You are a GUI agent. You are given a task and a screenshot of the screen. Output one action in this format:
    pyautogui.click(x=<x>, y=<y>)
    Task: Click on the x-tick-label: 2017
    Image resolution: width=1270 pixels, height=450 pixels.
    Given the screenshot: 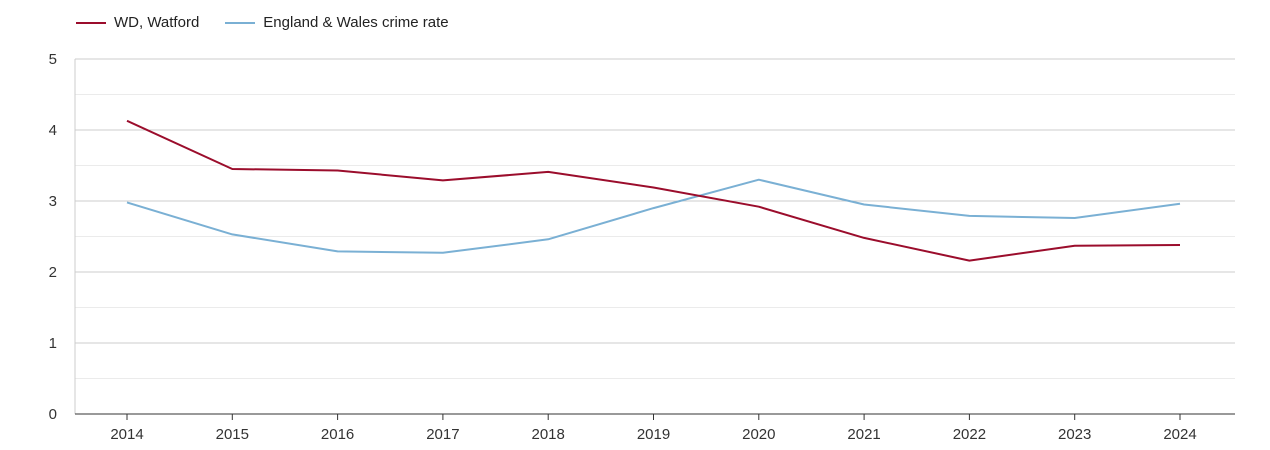 What is the action you would take?
    pyautogui.click(x=442, y=434)
    